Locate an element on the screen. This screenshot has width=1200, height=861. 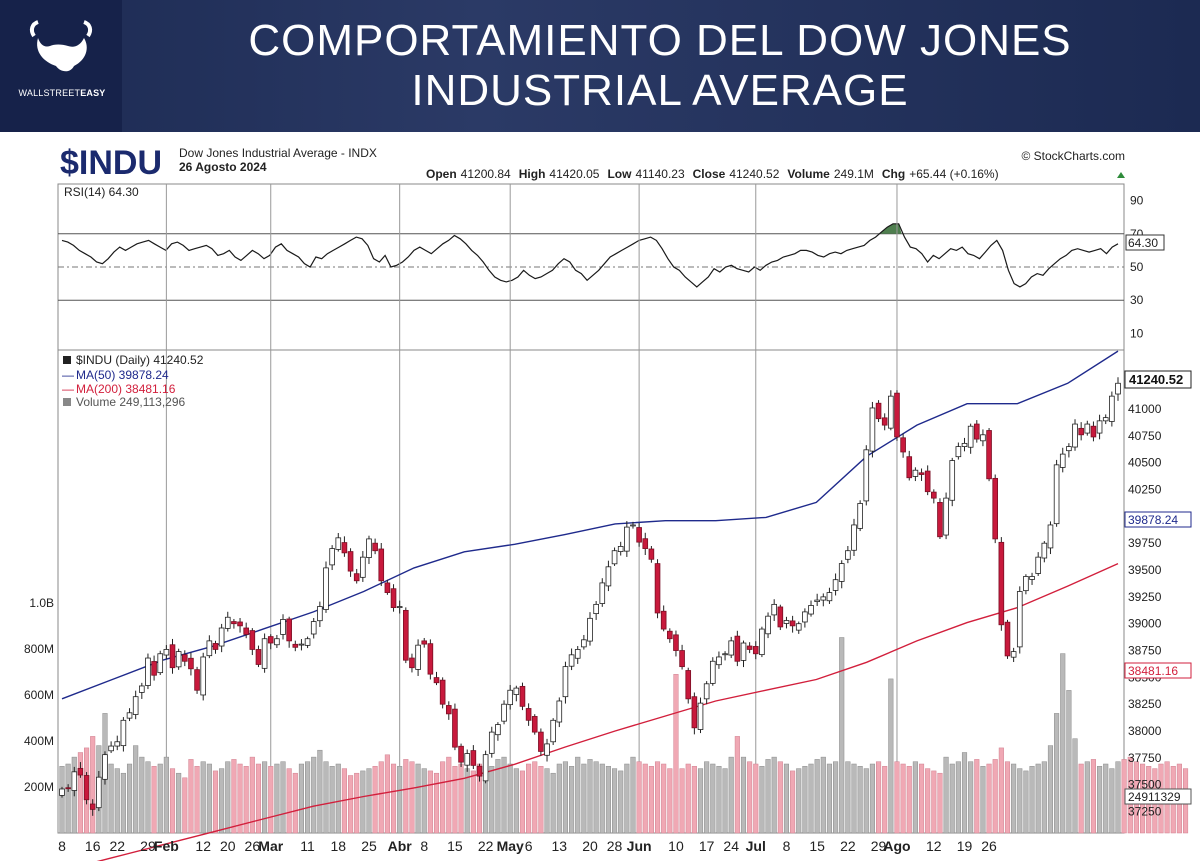
x-tick-label: 25 is located at coordinates (369, 846).